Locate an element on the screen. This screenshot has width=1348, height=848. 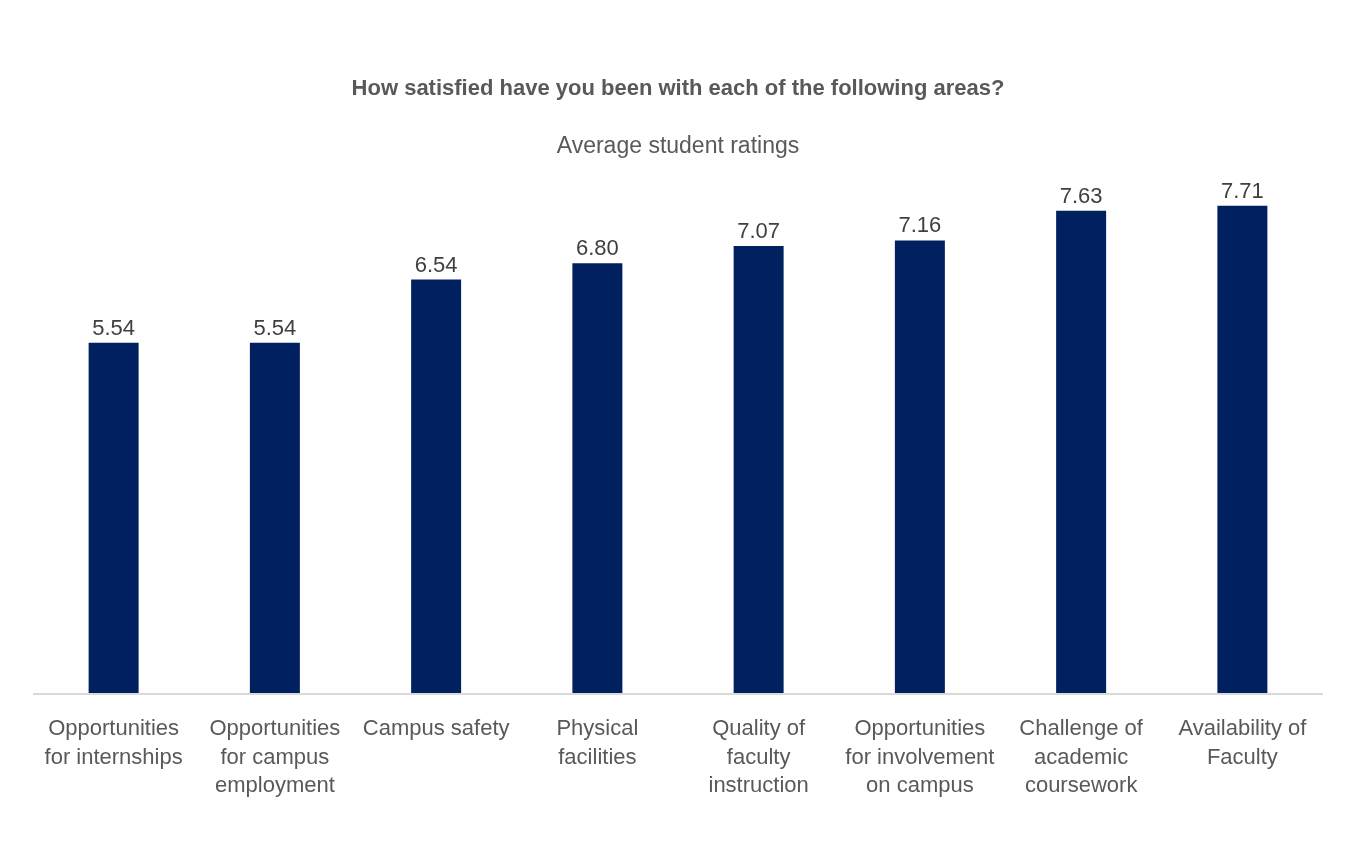
data-label: 7.07 is located at coordinates (759, 231).